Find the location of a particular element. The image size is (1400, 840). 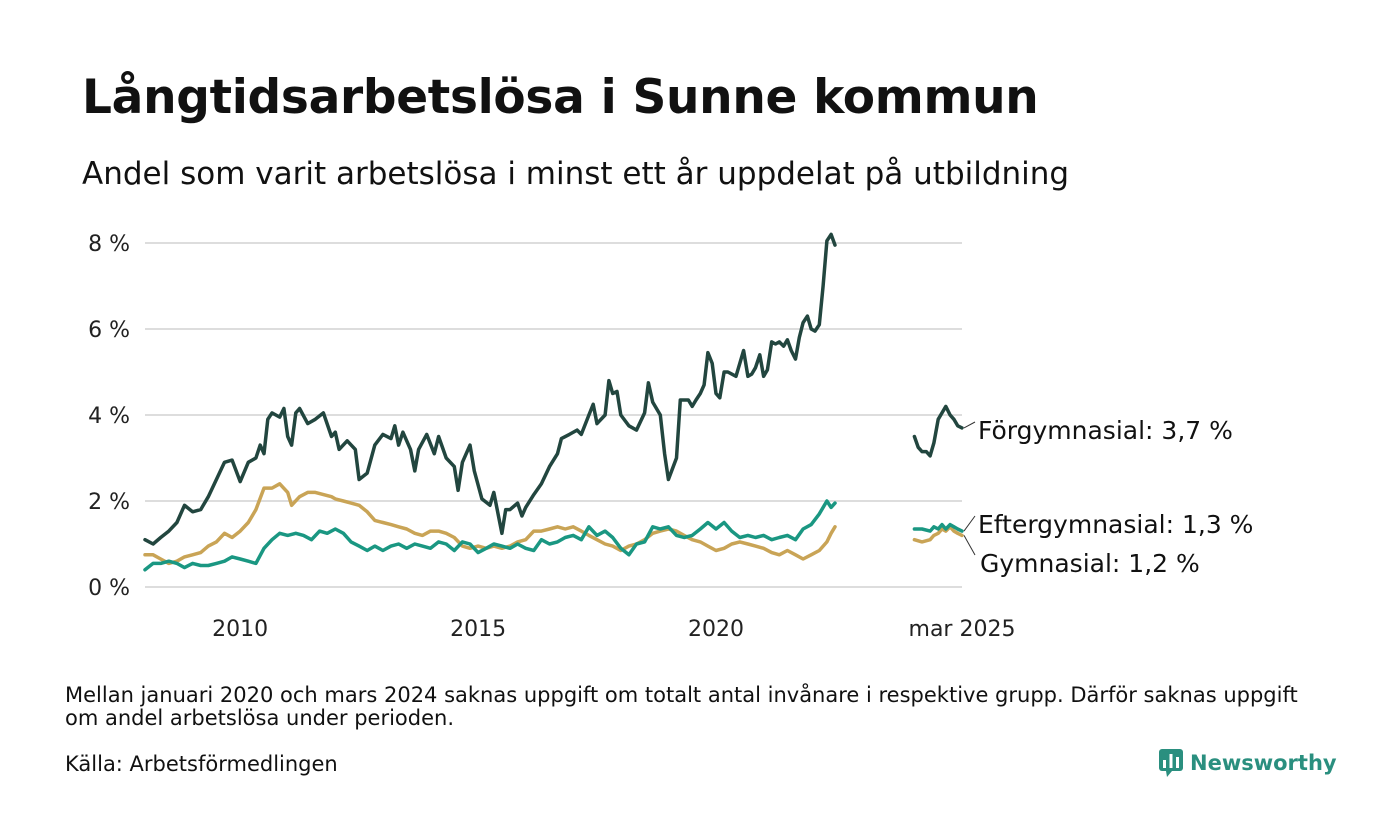

y-tick-label: 8 % is located at coordinates (109, 244).